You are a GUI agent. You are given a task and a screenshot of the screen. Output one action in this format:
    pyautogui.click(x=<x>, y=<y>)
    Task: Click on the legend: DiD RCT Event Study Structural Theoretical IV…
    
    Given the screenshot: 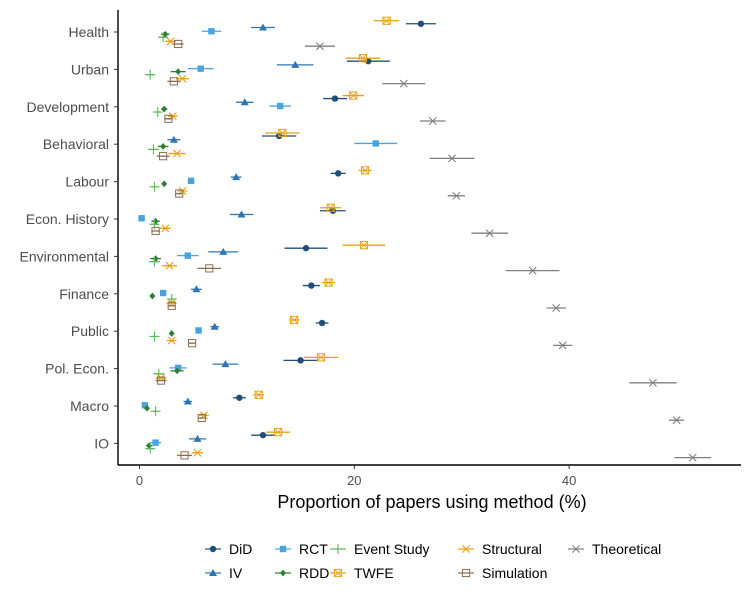 What is the action you would take?
    pyautogui.click(x=433, y=561)
    